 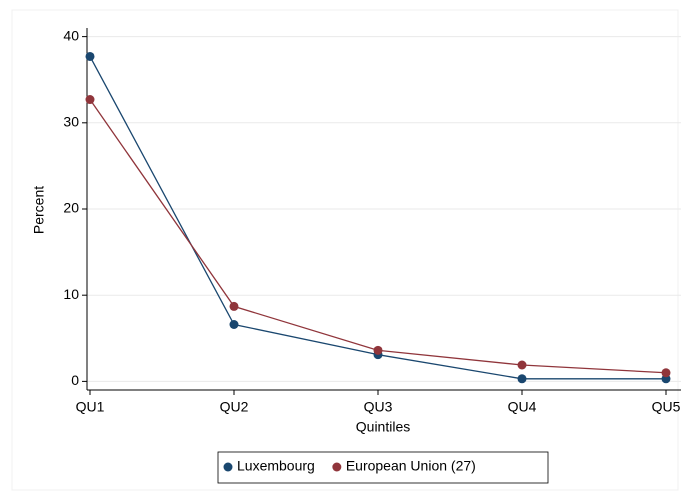 I want to click on y-tick-label: 40, so click(x=71, y=35).